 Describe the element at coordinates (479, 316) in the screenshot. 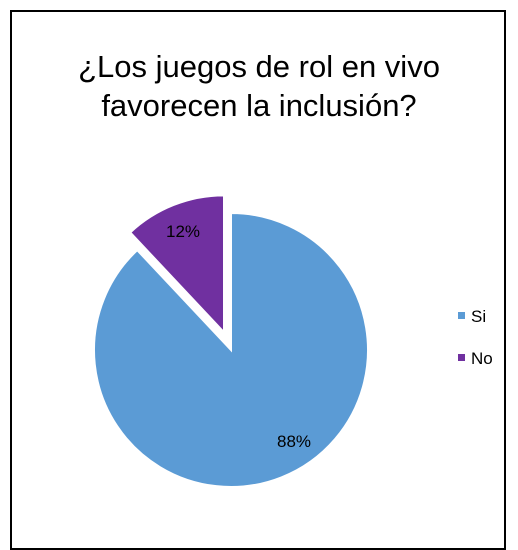

I see `legend-label-si: Si` at that location.